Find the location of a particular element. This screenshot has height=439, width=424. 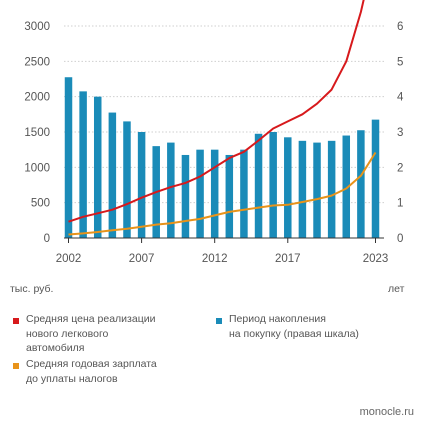

right-axis-tick-label: 2 is located at coordinates (400, 168).